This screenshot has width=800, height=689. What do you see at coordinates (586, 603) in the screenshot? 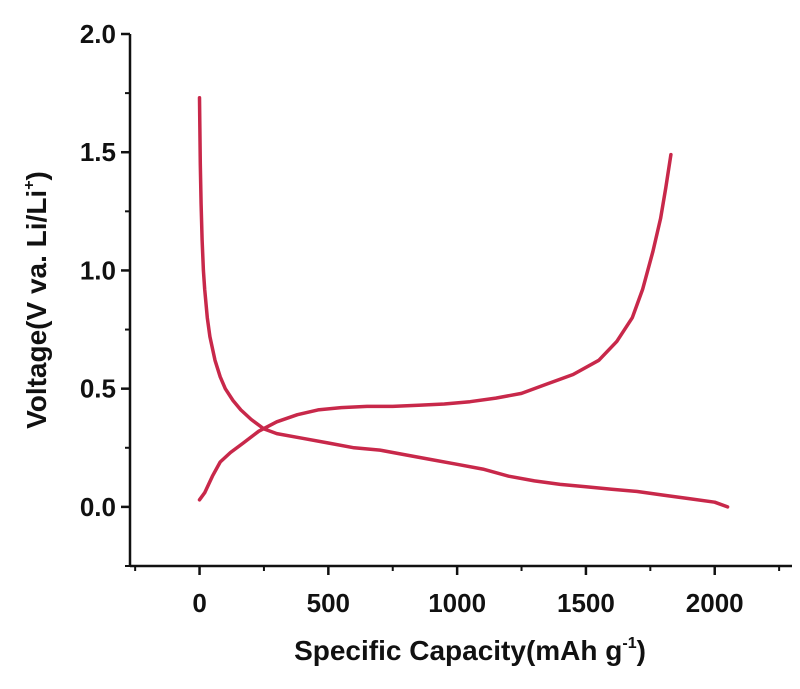
I see `x-tick-label: 1500` at bounding box center [586, 603].